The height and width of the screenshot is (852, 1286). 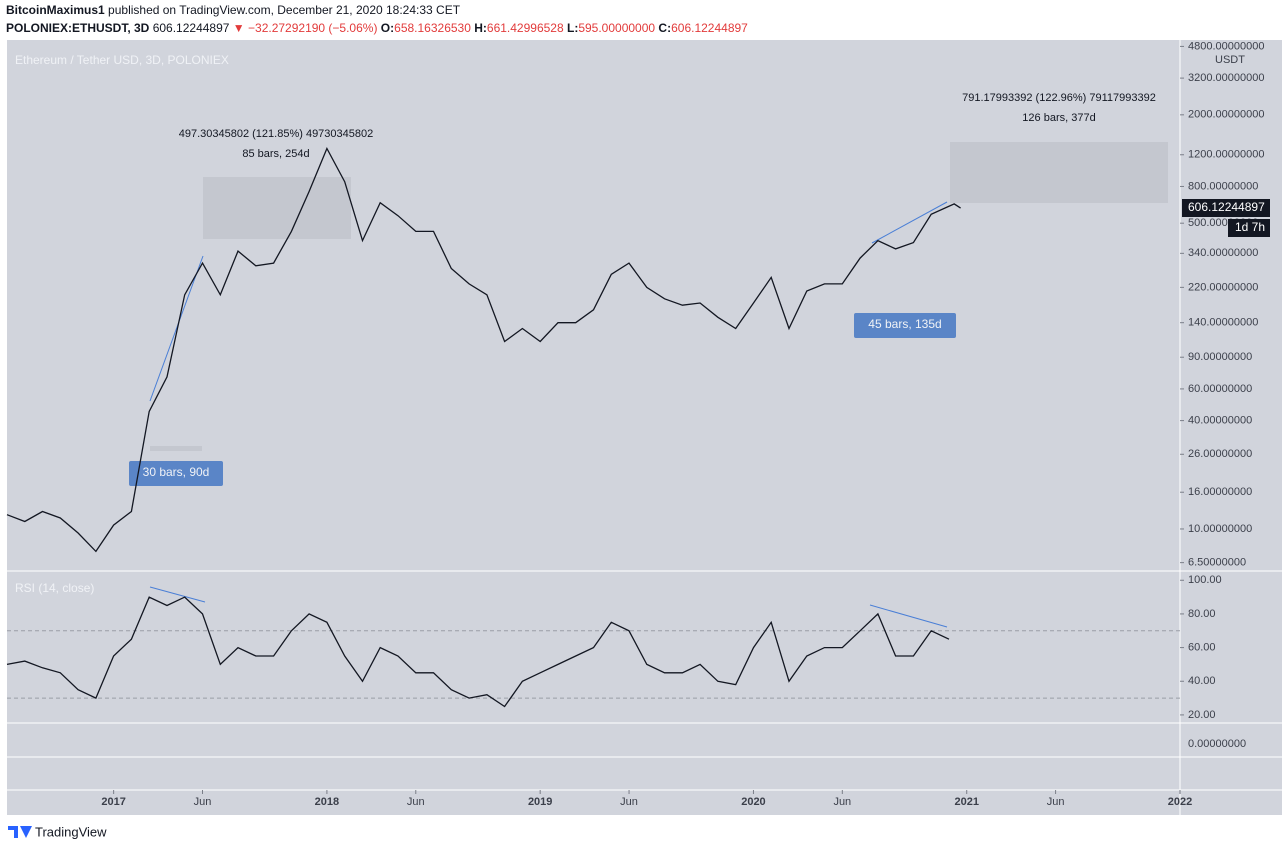 I want to click on ohlc-label: C:, so click(x=664, y=28).